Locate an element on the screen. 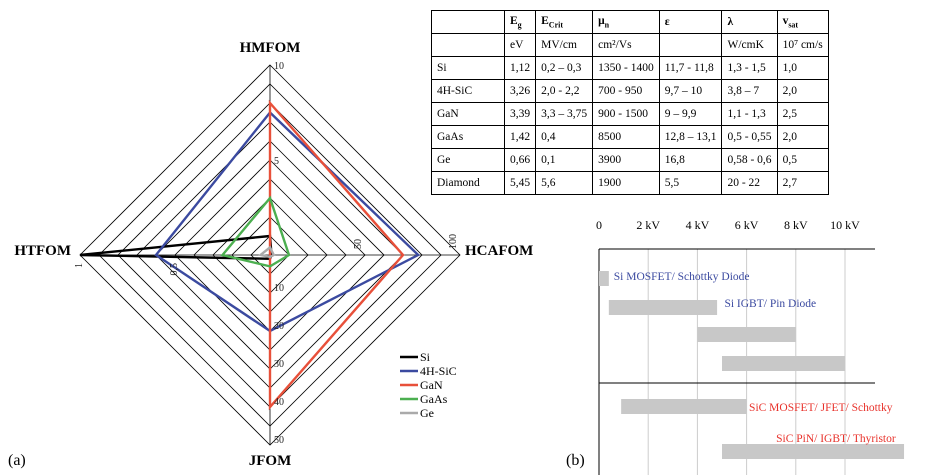 The image size is (925, 475). table-cell: 3,26 is located at coordinates (520, 91).